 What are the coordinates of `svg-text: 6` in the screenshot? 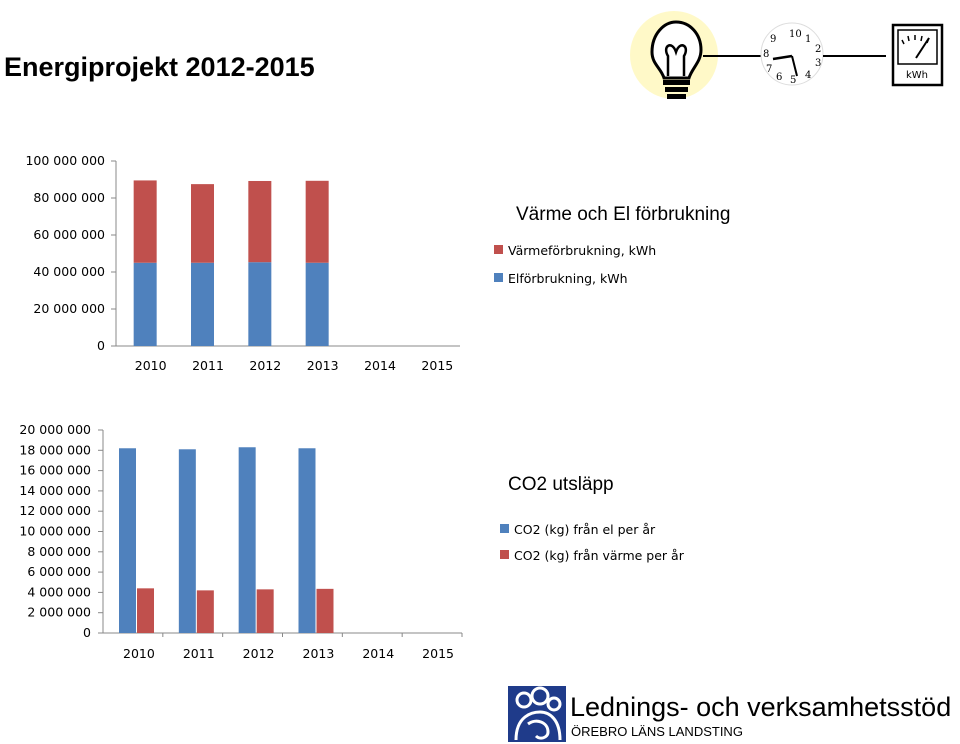 It's located at (779, 77).